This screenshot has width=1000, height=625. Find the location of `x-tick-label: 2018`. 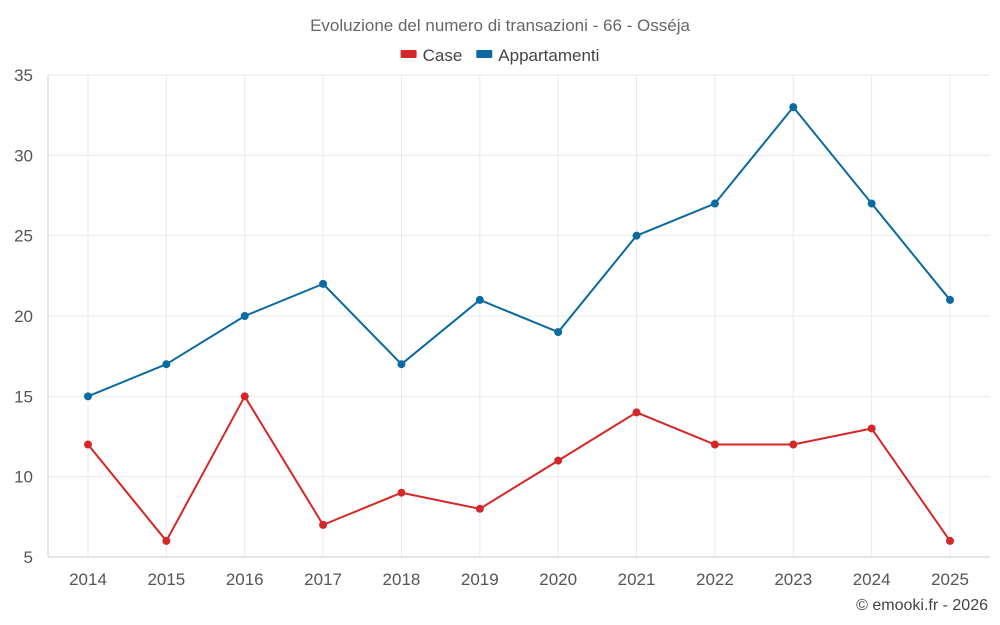

x-tick-label: 2018 is located at coordinates (402, 579).